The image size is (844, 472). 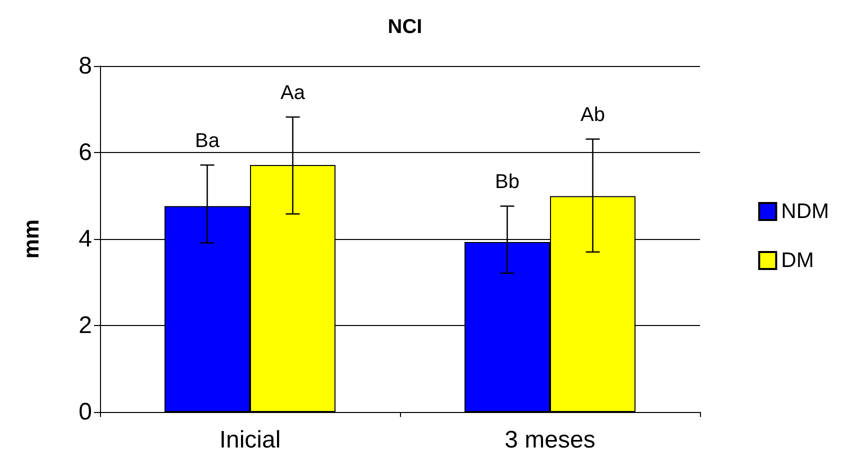 I want to click on annotation: Ab, so click(x=592, y=115).